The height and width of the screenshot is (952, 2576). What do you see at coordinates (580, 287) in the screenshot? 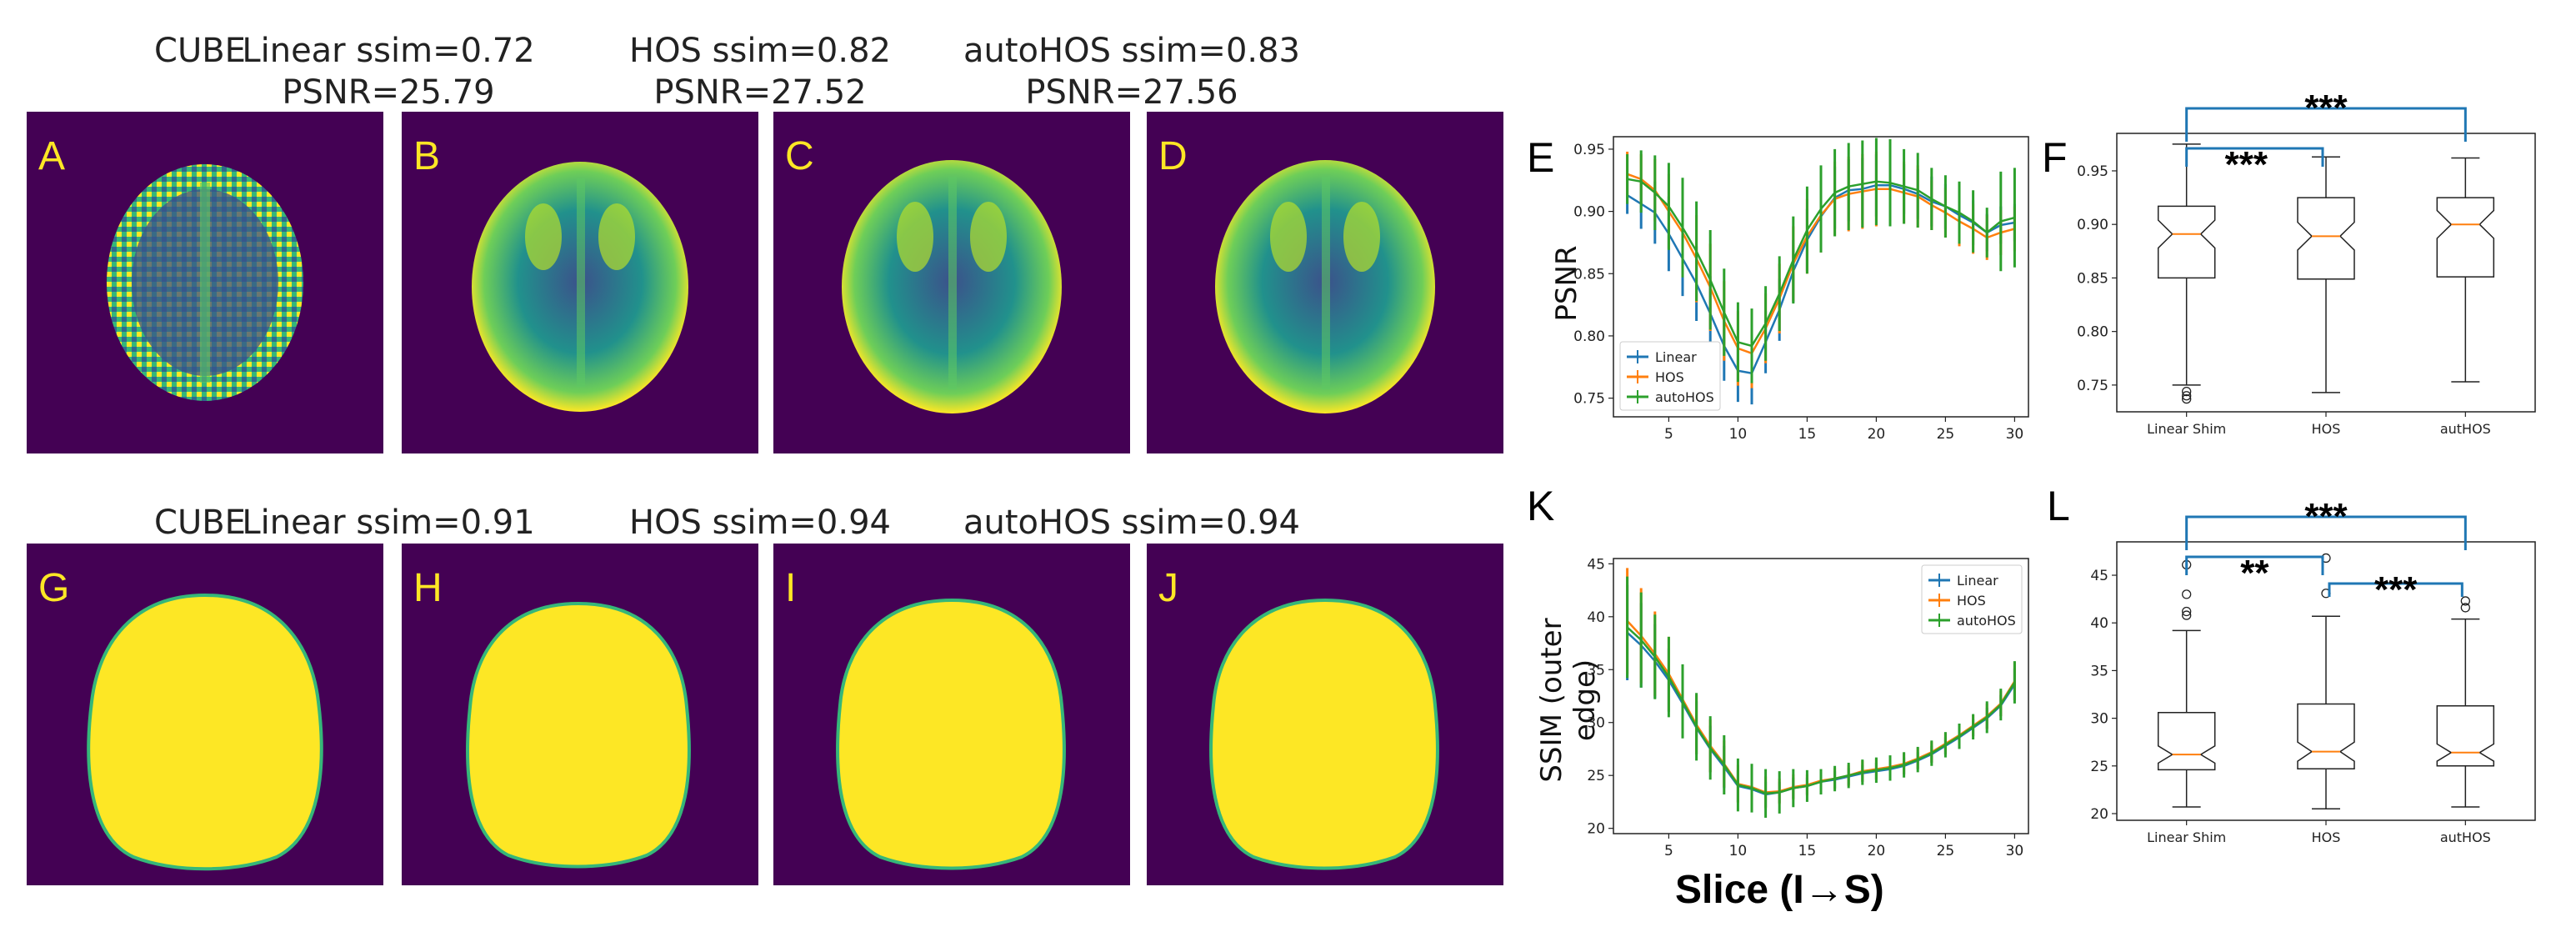
I see `brain-slice-linear` at bounding box center [580, 287].